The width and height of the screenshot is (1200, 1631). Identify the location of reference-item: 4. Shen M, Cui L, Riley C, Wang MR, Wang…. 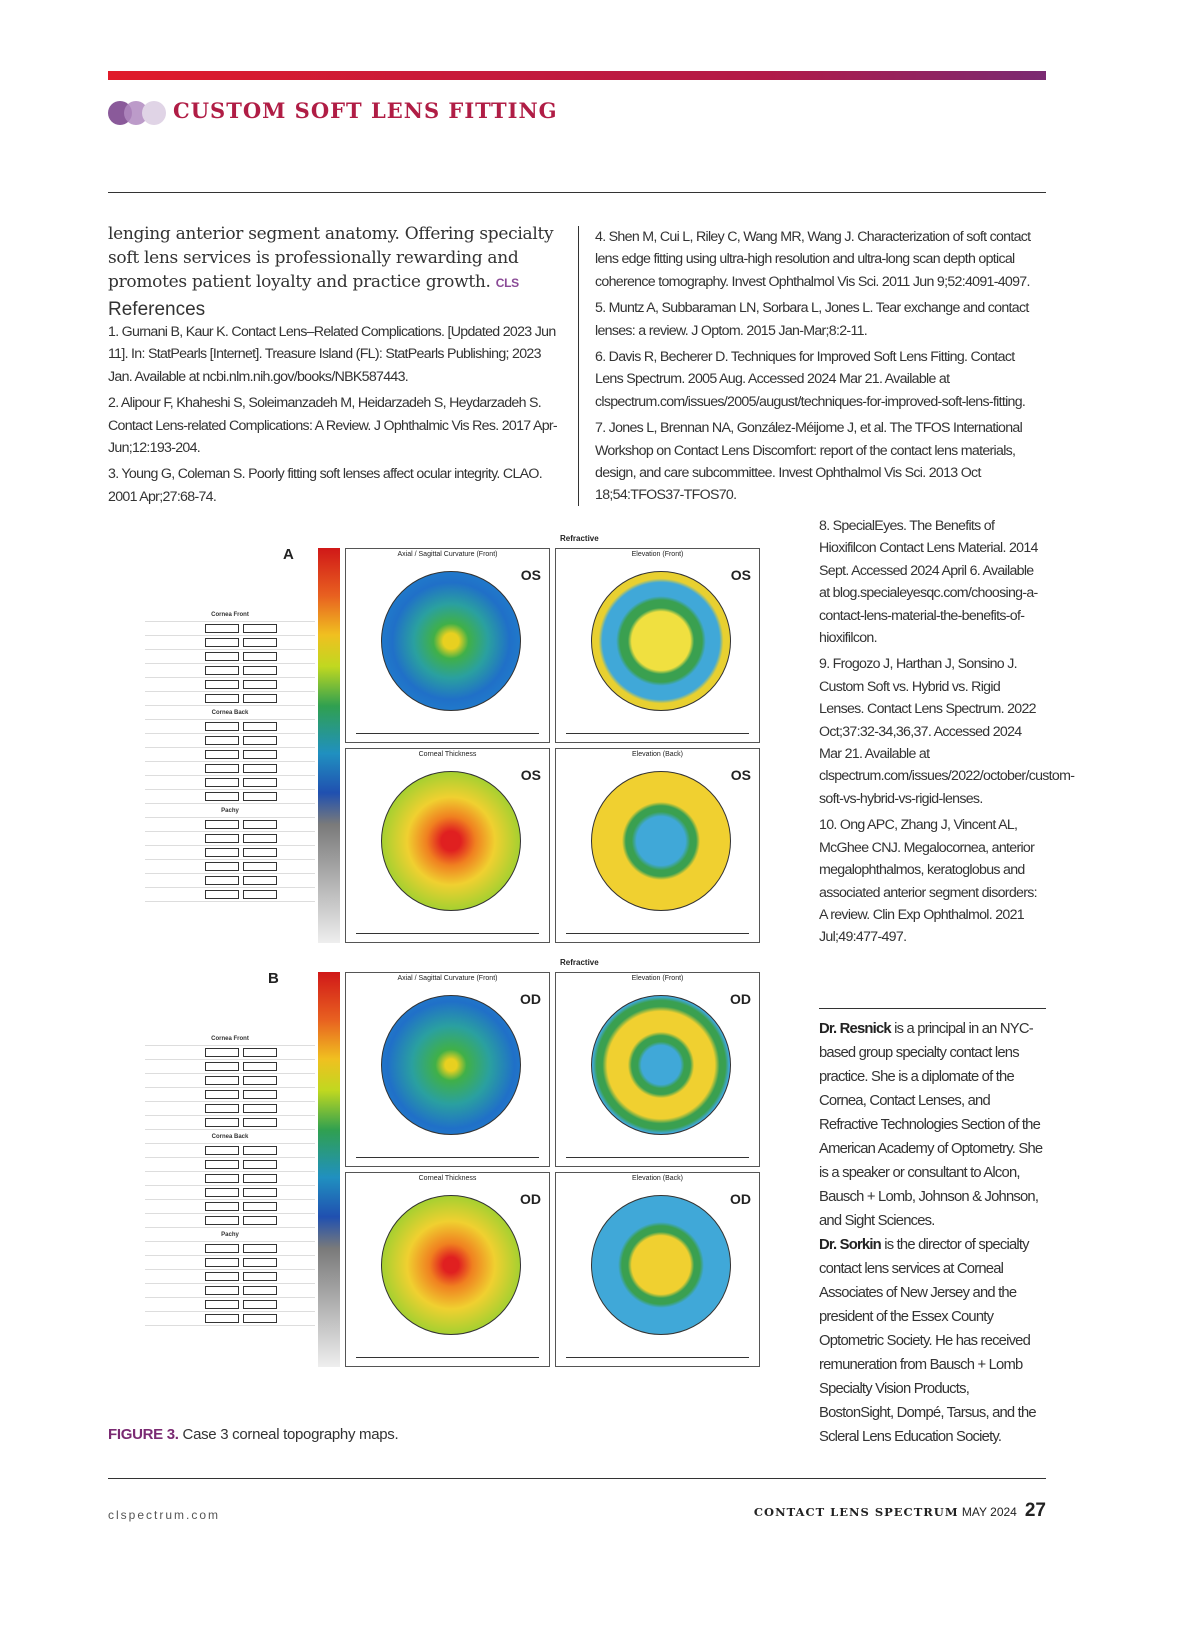
(813, 259).